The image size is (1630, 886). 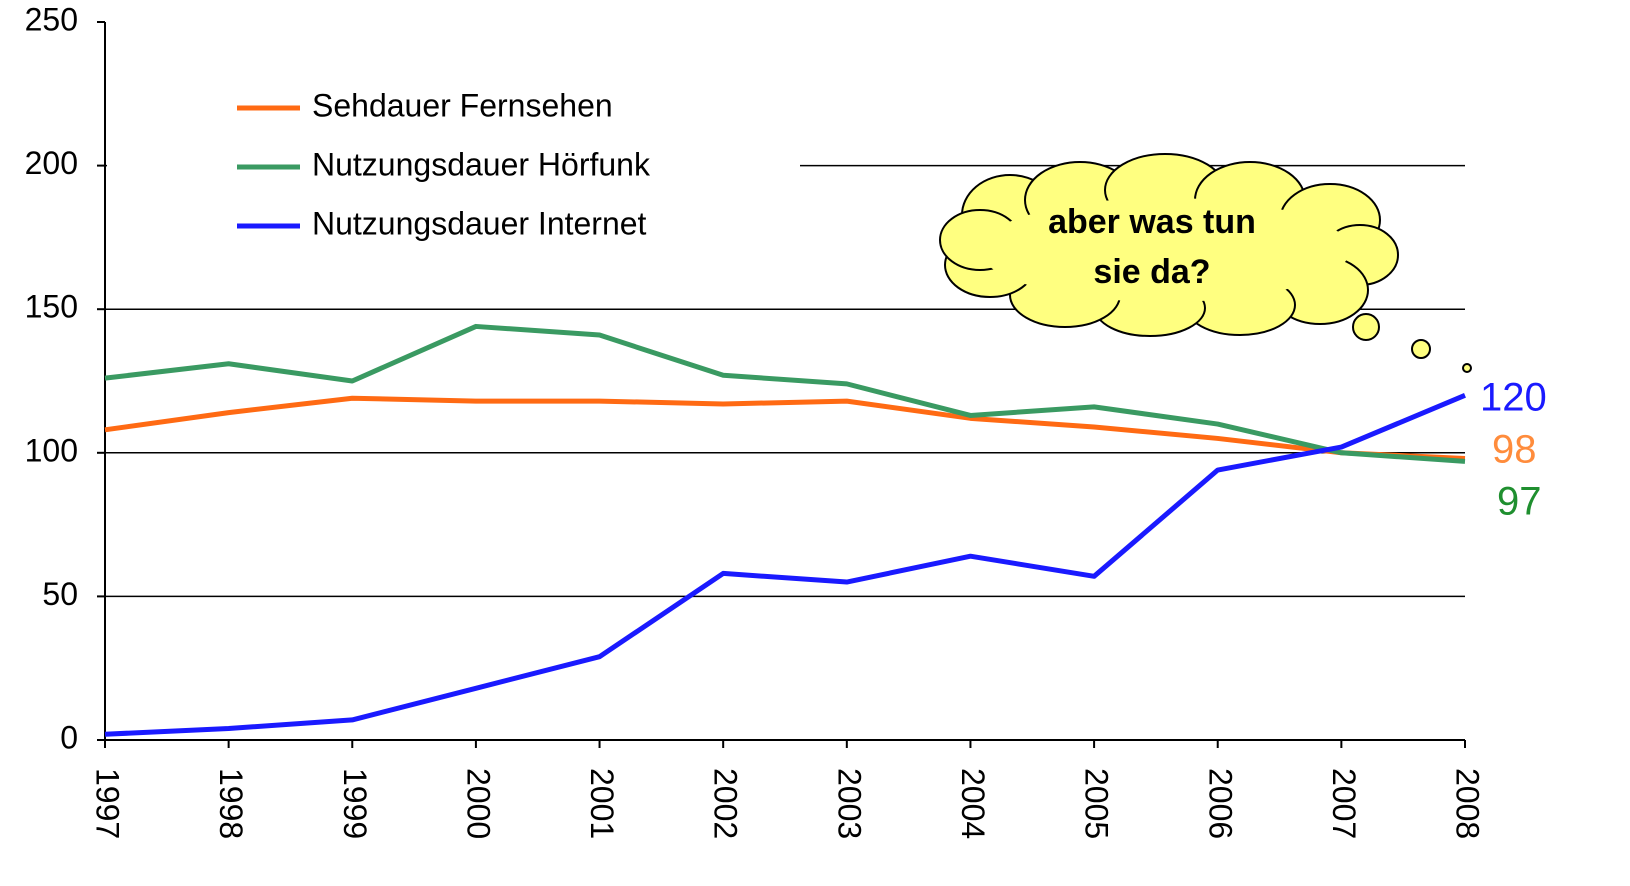 What do you see at coordinates (479, 223) in the screenshot?
I see `legend-label: Nutzungsdauer Internet` at bounding box center [479, 223].